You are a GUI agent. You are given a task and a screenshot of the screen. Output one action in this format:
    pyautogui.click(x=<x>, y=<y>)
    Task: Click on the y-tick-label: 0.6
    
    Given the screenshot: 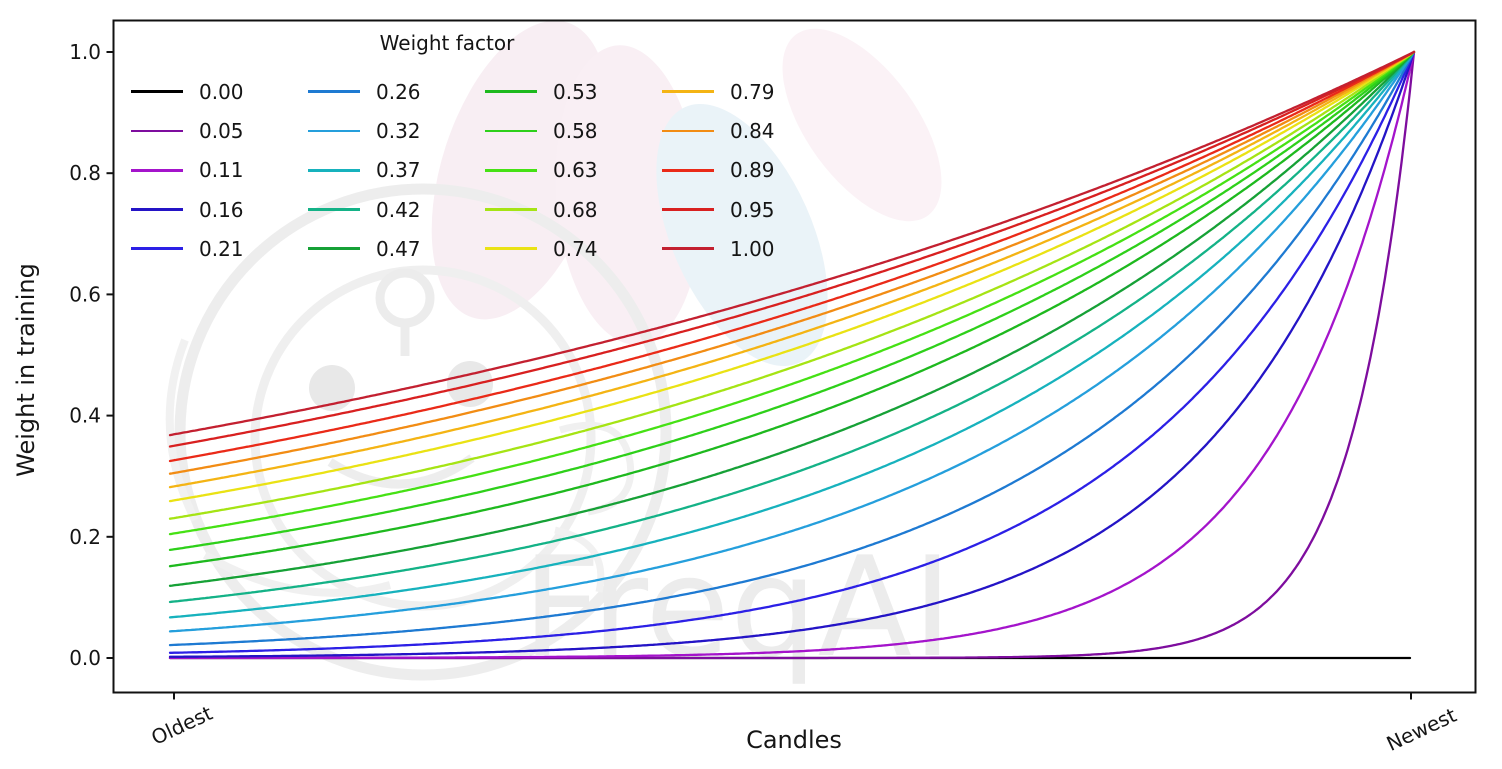 What is the action you would take?
    pyautogui.click(x=85, y=294)
    